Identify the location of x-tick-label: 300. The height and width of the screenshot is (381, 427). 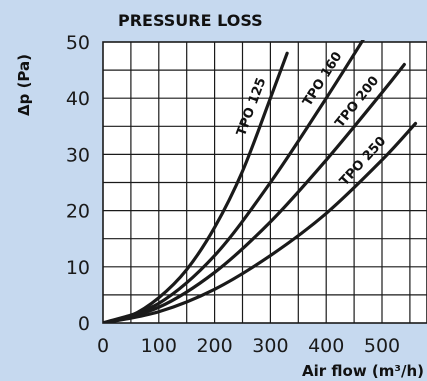
(270, 346).